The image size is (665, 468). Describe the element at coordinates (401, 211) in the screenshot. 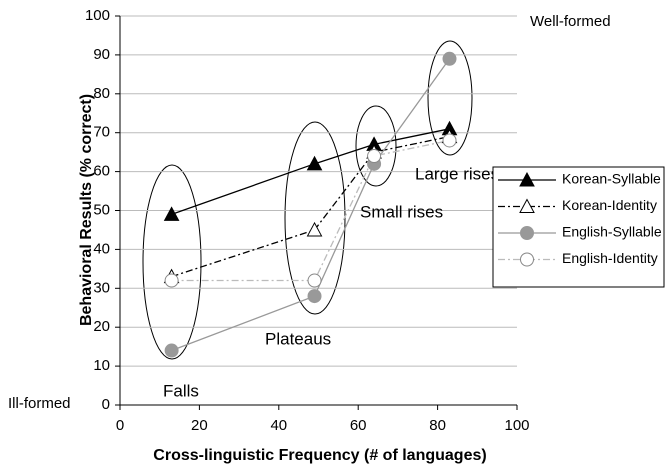

I see `annotation: Small rises` at that location.